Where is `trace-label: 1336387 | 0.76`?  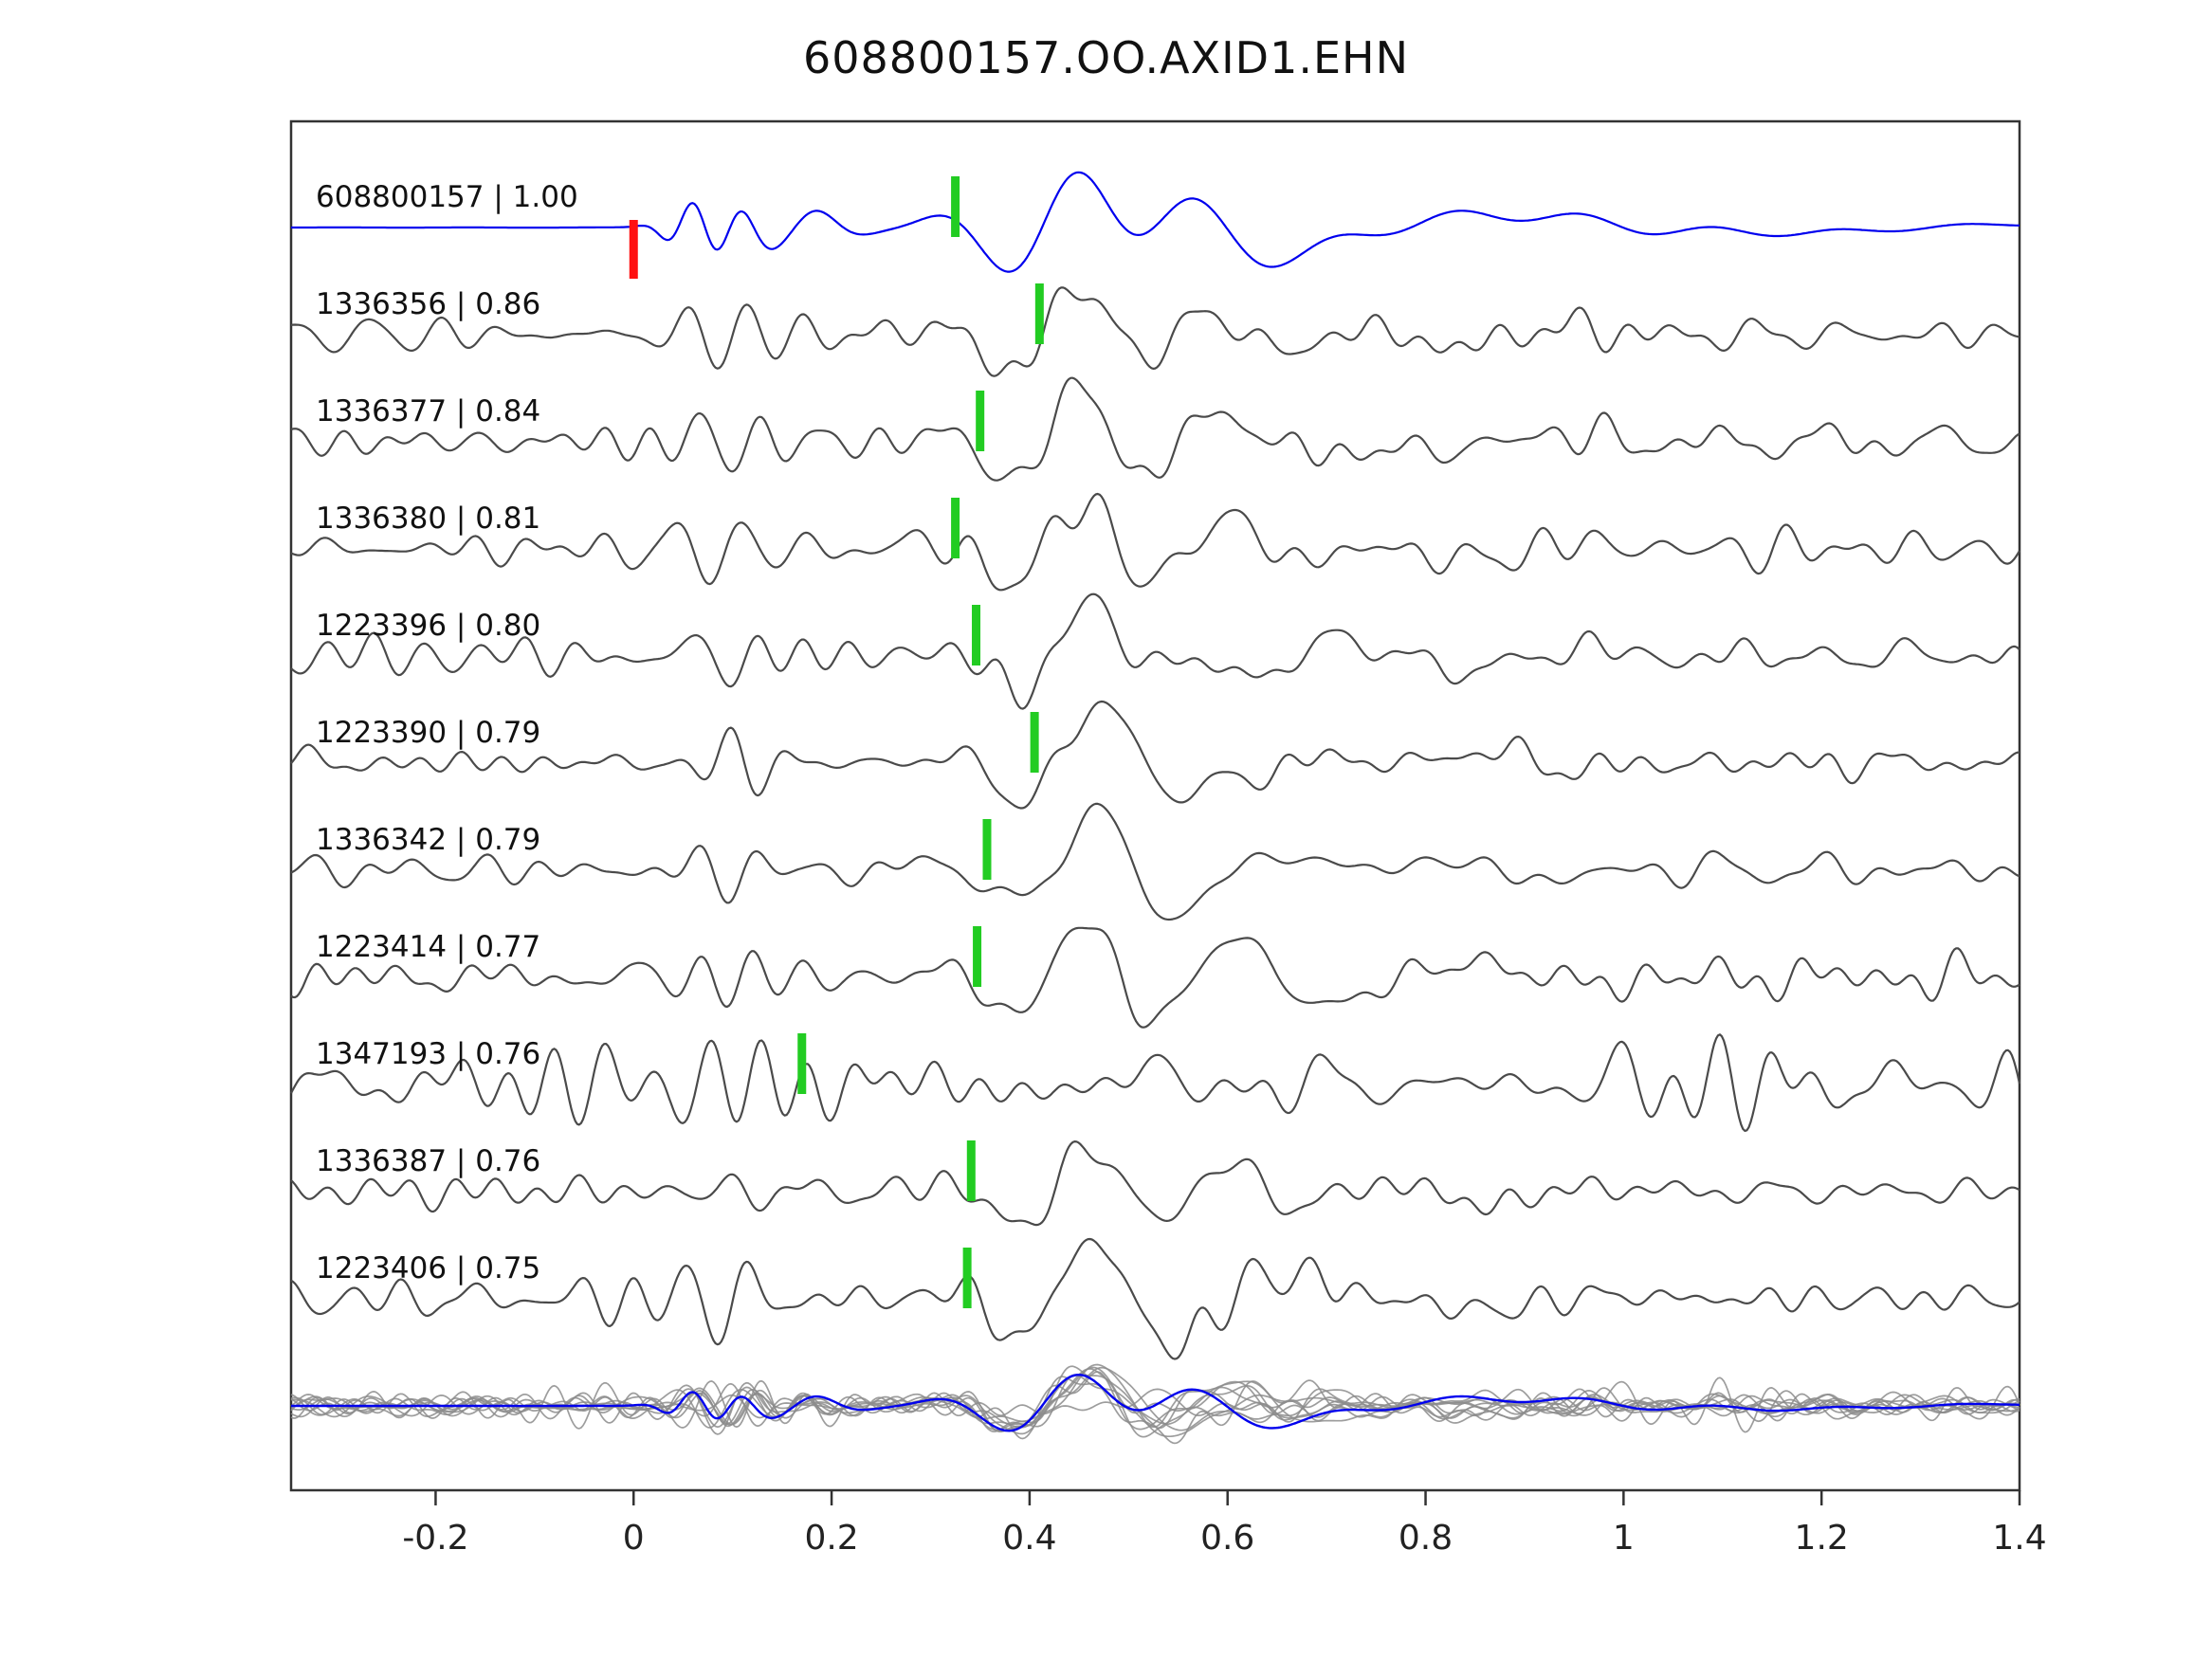 trace-label: 1336387 | 0.76 is located at coordinates (428, 1161).